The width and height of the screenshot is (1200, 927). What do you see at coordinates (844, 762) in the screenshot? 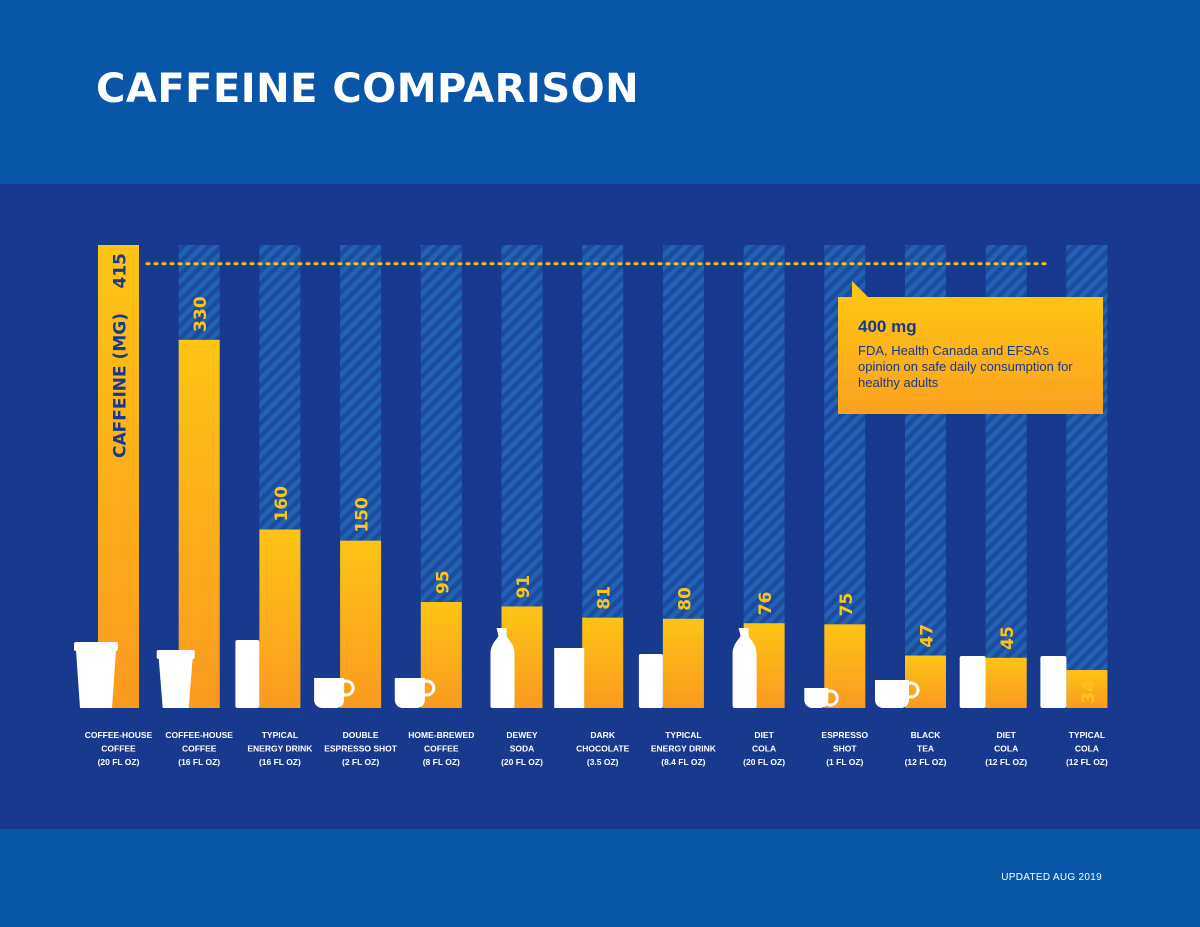
I see `category-label: (1 FL OZ)` at bounding box center [844, 762].